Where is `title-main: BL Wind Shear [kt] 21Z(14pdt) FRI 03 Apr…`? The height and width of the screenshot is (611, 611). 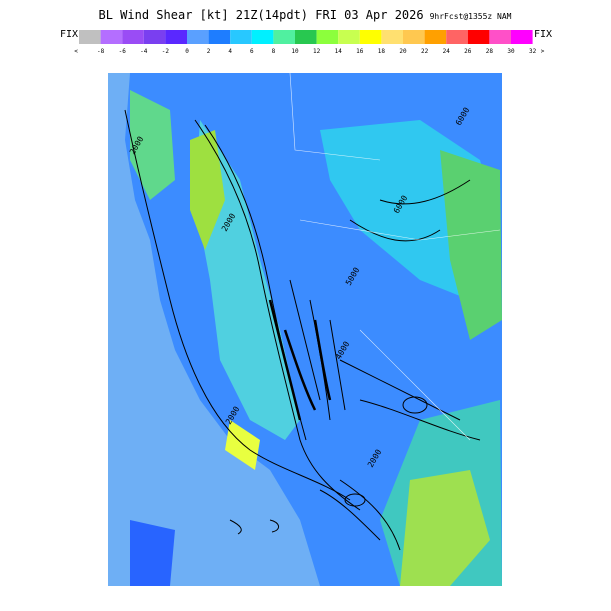 title-main: BL Wind Shear [kt] 21Z(14pdt) FRI 03 Apr… is located at coordinates (261, 15).